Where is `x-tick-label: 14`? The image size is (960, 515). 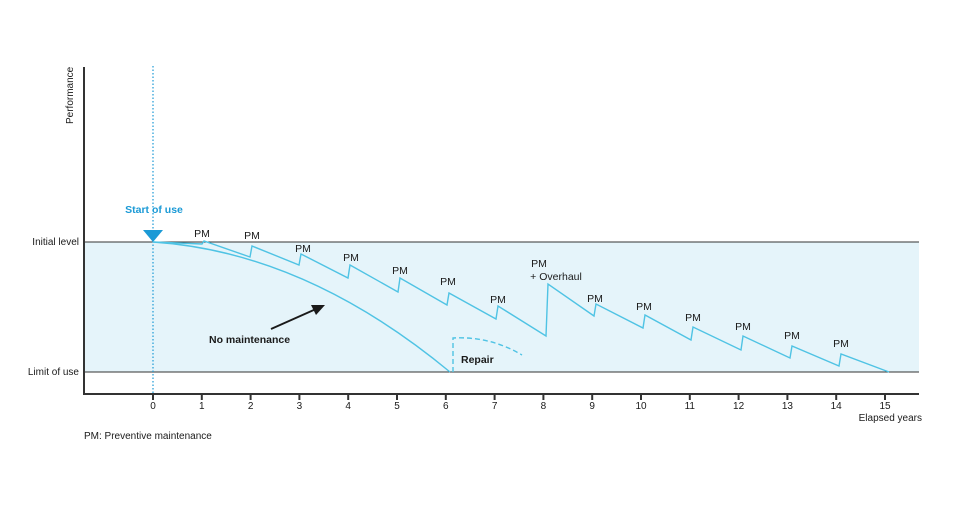 x-tick-label: 14 is located at coordinates (837, 406).